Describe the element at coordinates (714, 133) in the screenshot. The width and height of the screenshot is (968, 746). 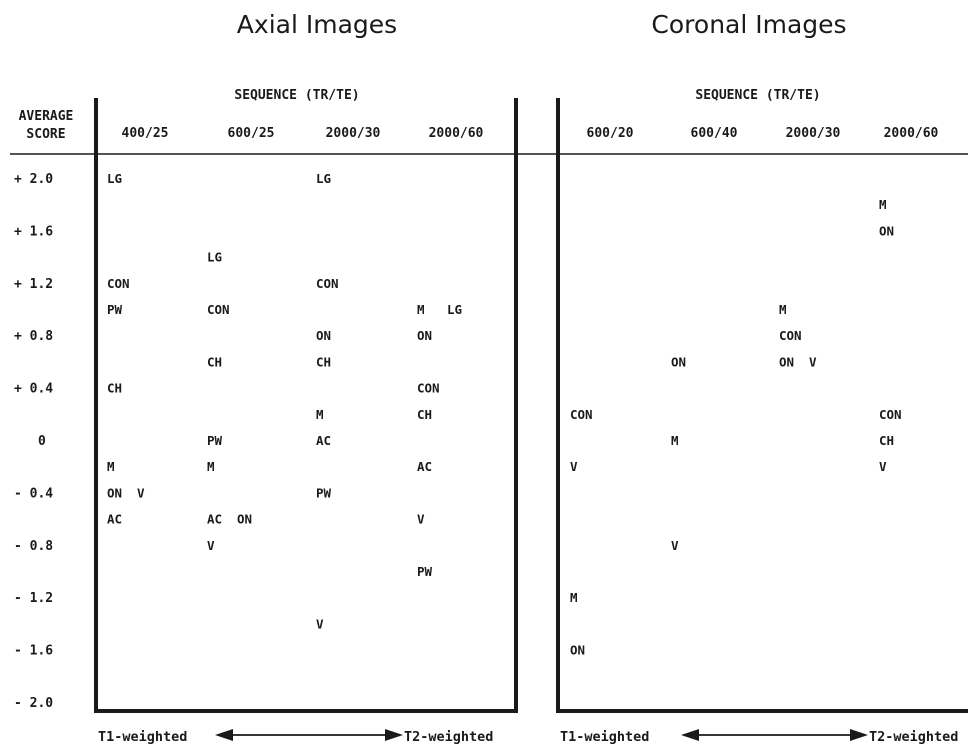
I see `coronal-category-label: 600/40` at that location.